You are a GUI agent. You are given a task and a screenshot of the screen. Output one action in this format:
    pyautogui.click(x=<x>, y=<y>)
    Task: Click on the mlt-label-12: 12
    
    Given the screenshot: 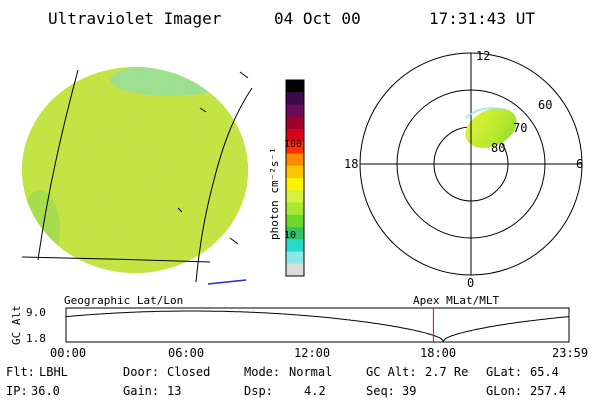 What is the action you would take?
    pyautogui.click(x=483, y=56)
    